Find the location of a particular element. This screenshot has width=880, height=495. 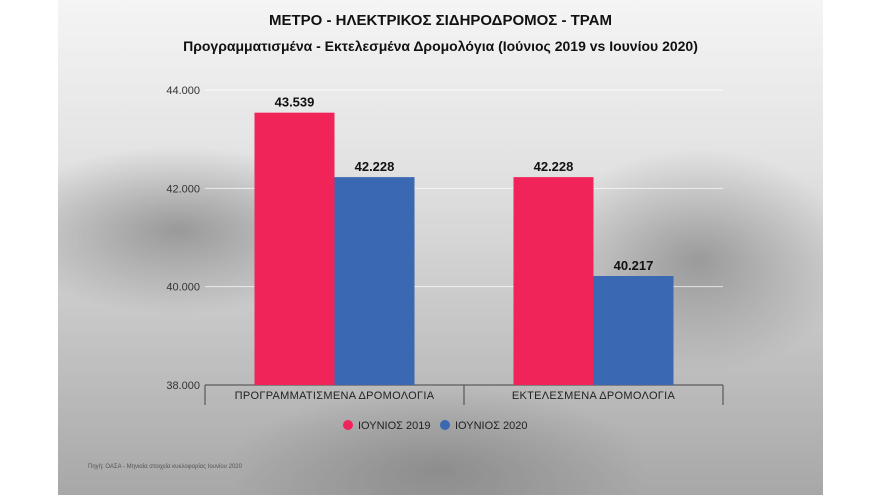

y-tick-label: 42.000 is located at coordinates (183, 189).